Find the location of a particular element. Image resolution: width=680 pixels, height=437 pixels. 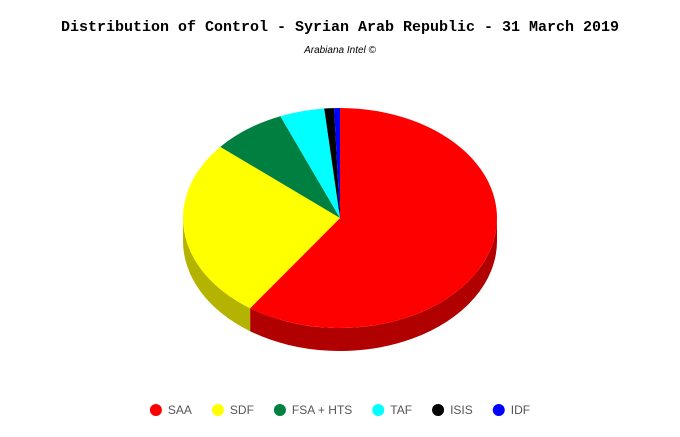

legend-label: FSA + HTS is located at coordinates (322, 410).